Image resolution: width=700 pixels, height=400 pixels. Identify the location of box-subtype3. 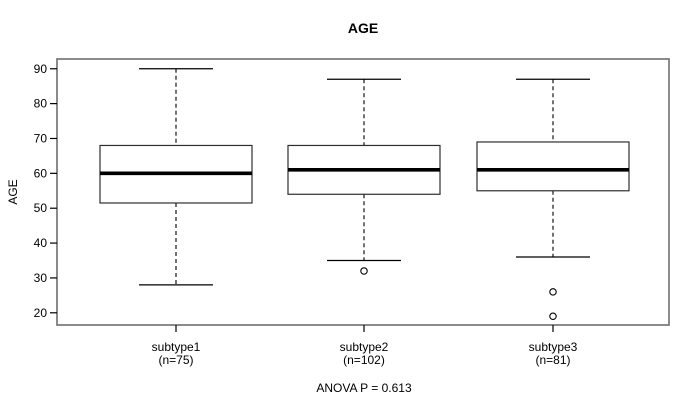
(553, 166).